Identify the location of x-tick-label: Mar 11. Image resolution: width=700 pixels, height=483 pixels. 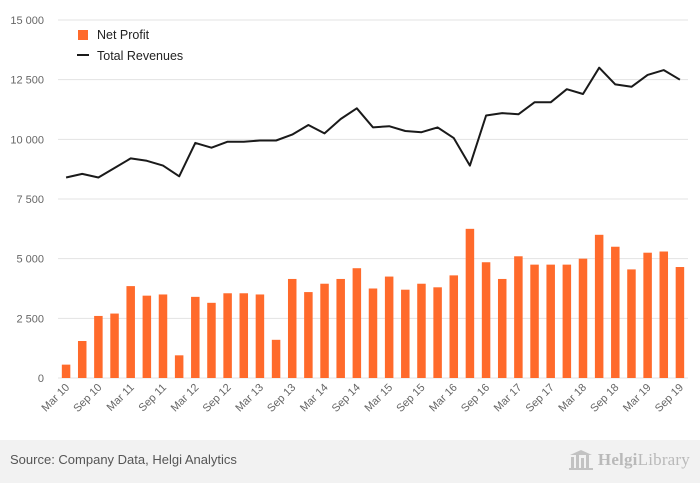
(121, 398).